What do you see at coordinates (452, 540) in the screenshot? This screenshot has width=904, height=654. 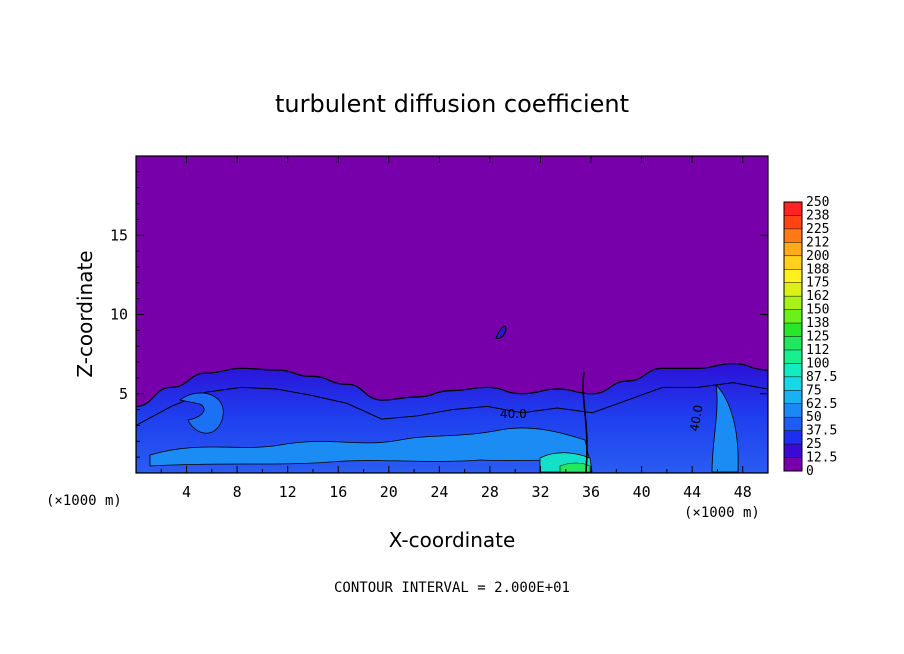 I see `x-axis-label: X-coordinate` at bounding box center [452, 540].